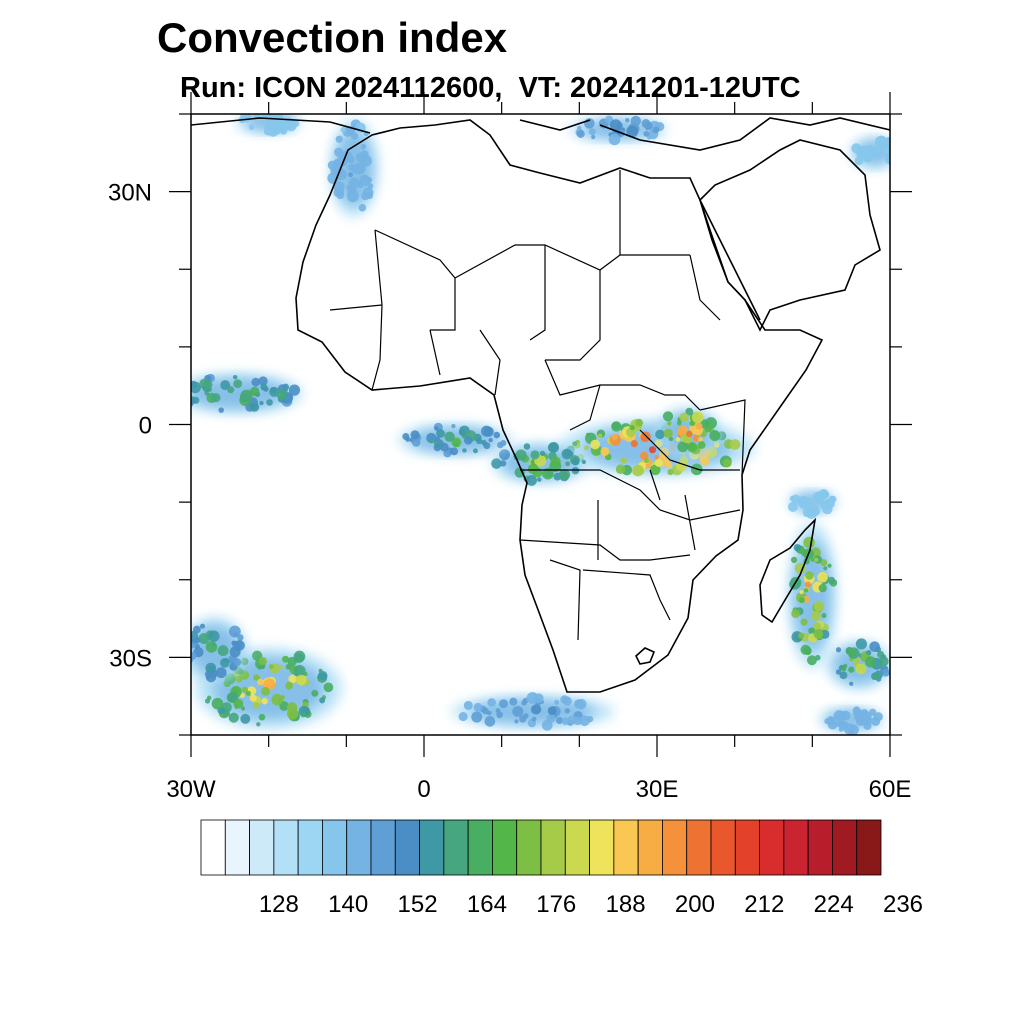 The image size is (1024, 1024). What do you see at coordinates (191, 789) in the screenshot?
I see `x-tick-label: 30W` at bounding box center [191, 789].